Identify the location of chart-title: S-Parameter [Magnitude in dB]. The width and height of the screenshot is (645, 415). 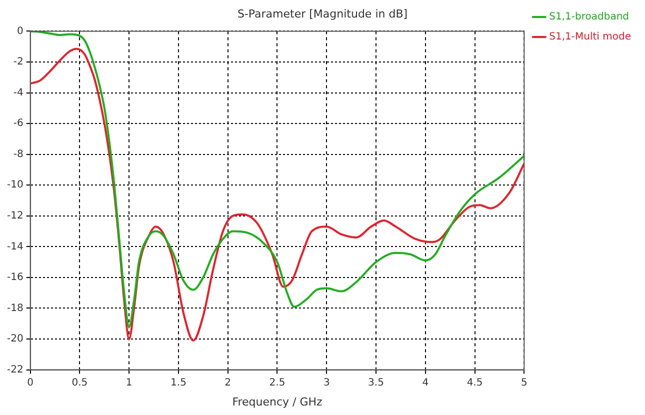
(322, 13).